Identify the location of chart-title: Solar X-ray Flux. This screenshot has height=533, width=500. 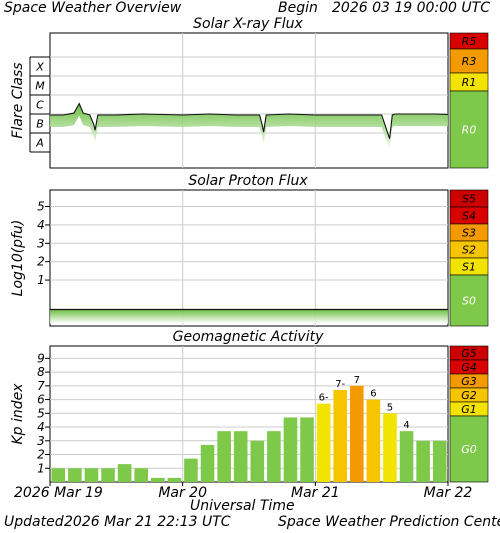
(248, 24).